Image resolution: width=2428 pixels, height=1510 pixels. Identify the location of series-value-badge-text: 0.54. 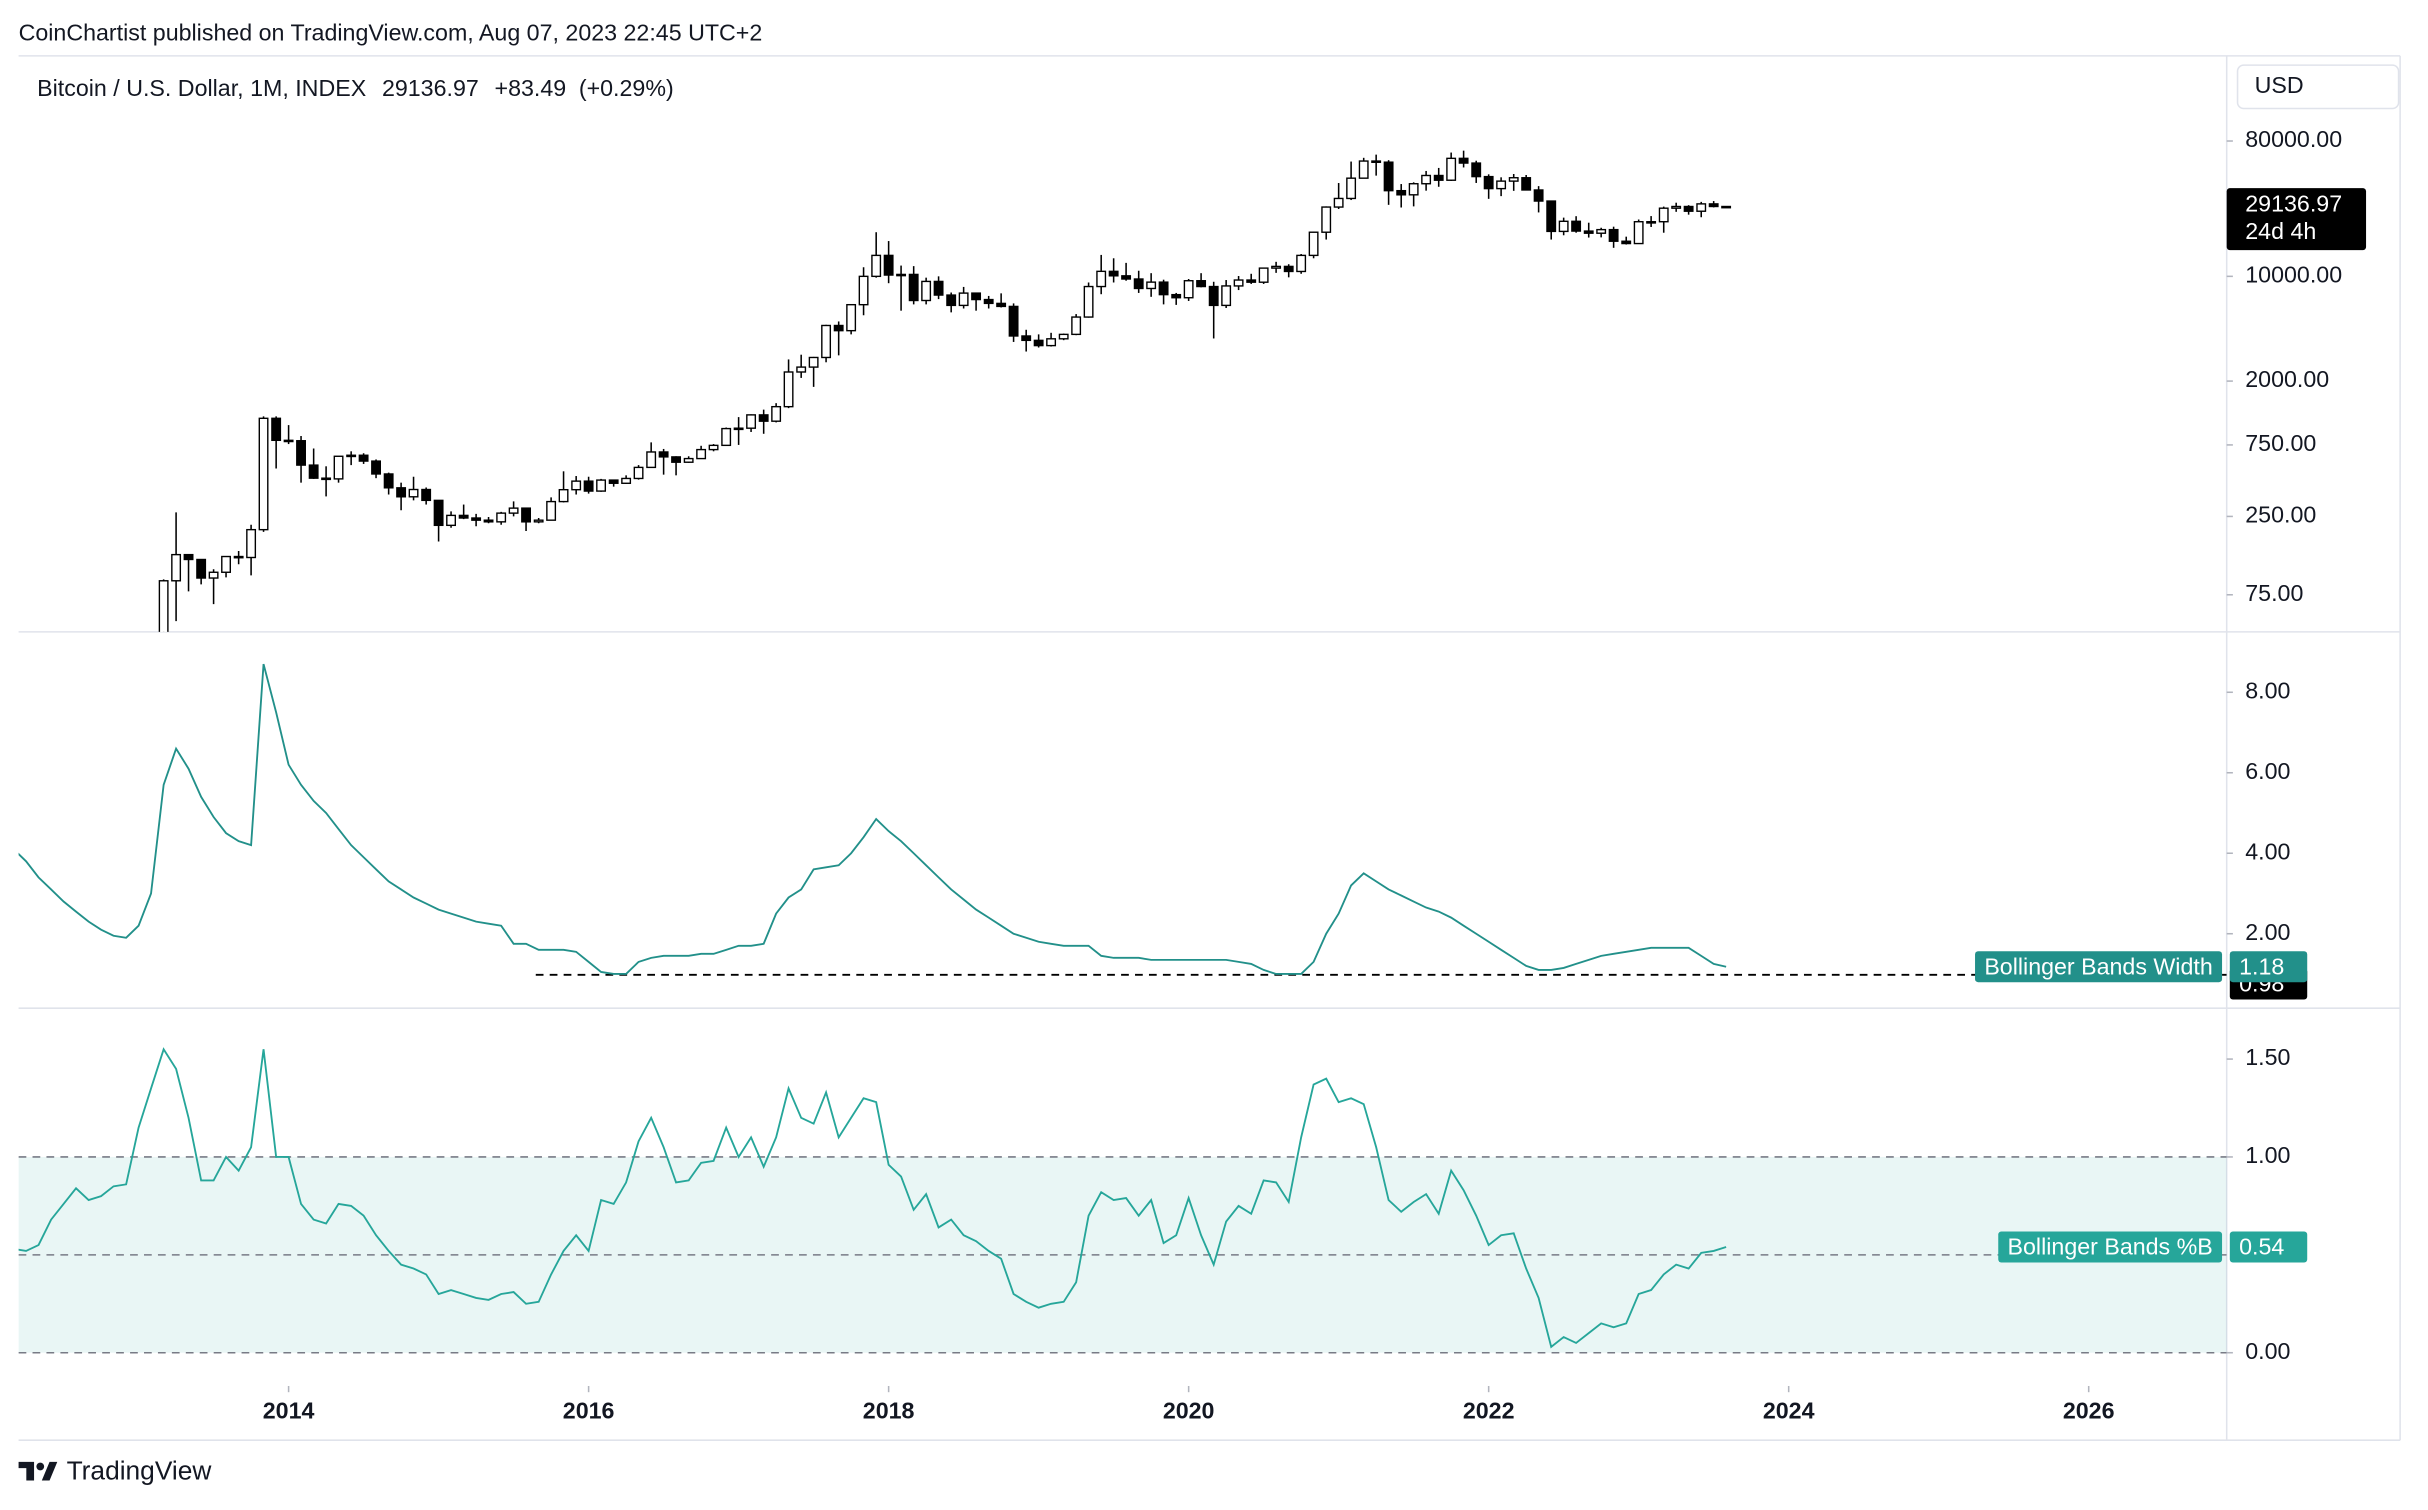
(2261, 1247).